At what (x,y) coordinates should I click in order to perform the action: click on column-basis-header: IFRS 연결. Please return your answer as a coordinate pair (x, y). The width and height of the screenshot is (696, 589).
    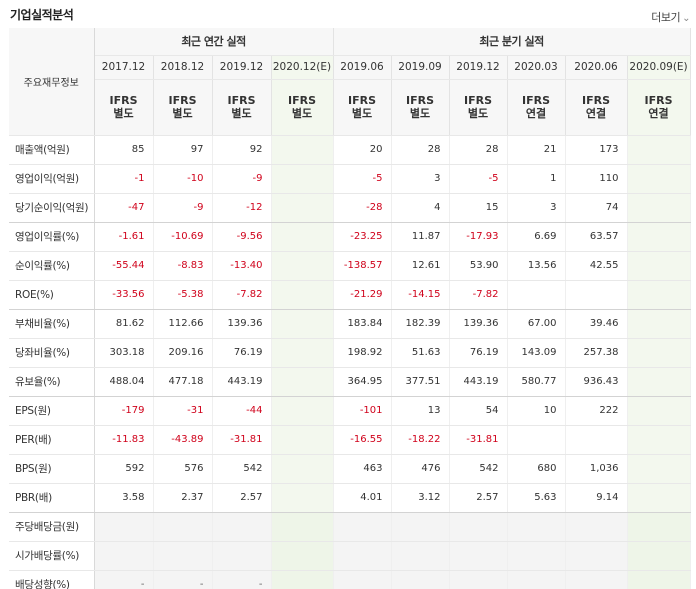
    Looking at the image, I should click on (596, 107).